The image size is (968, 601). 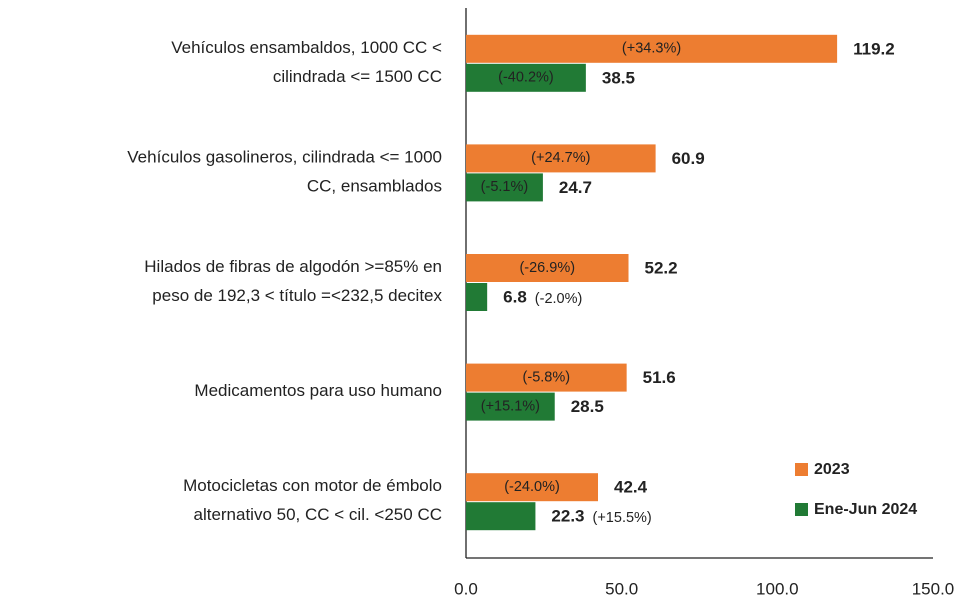 What do you see at coordinates (933, 588) in the screenshot?
I see `x-tick-label: 150.0` at bounding box center [933, 588].